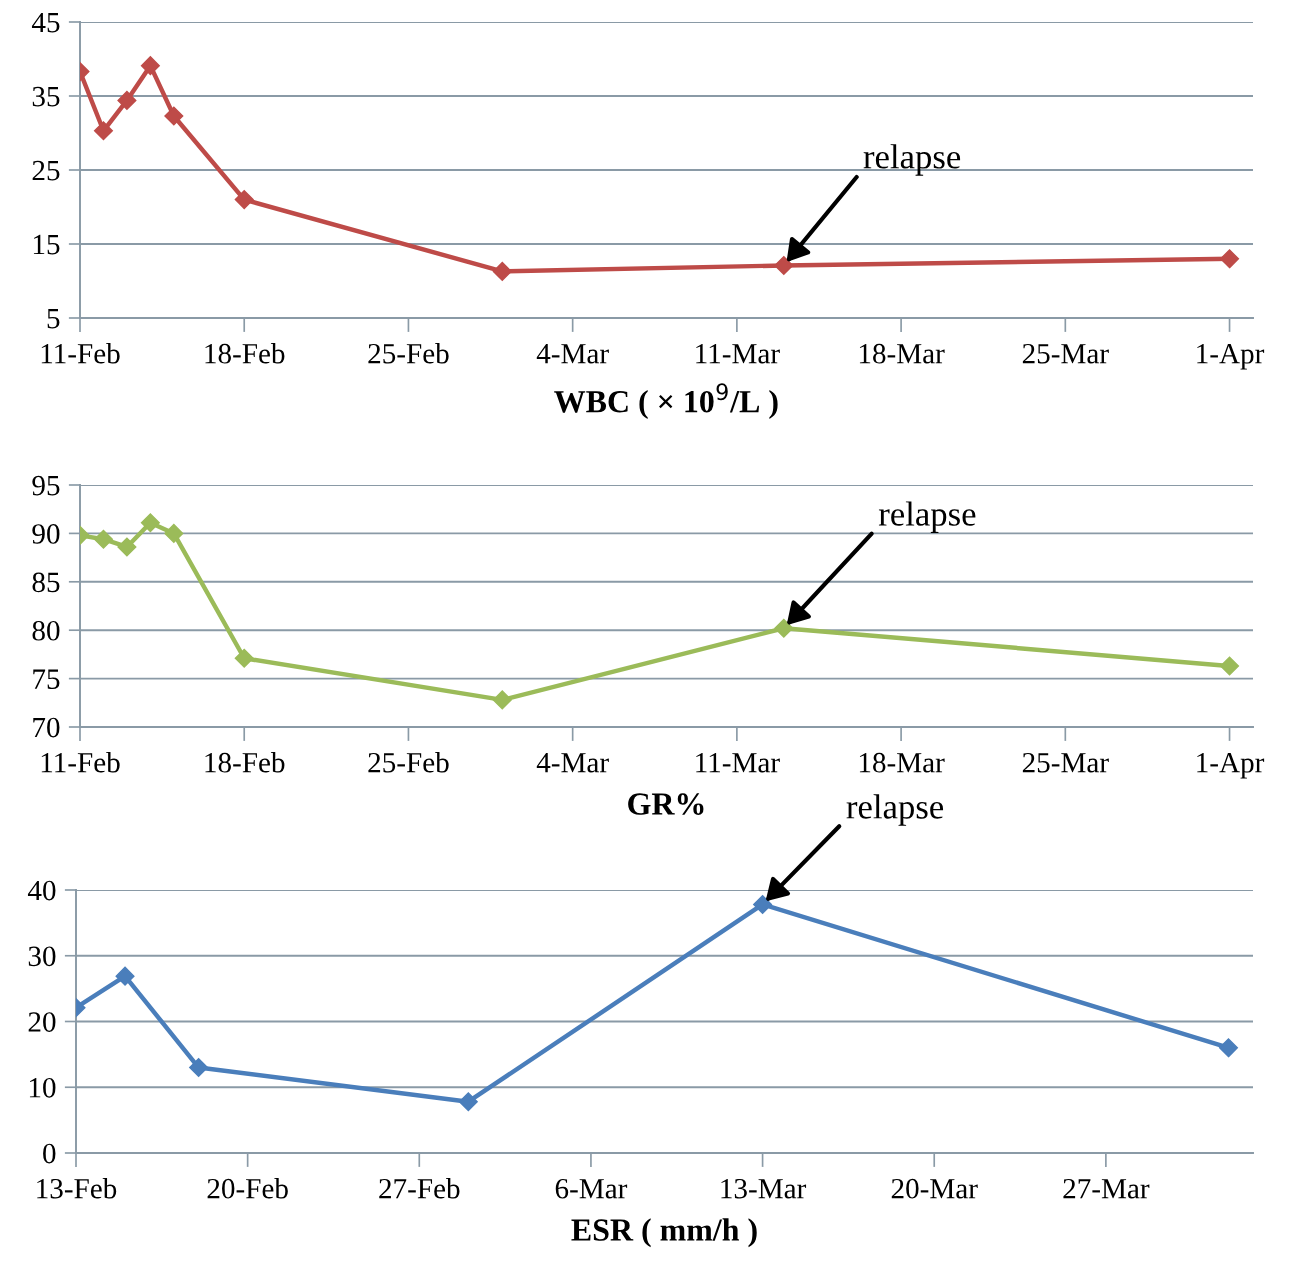 The height and width of the screenshot is (1264, 1295). I want to click on y-tick-label: 15, so click(46, 244).